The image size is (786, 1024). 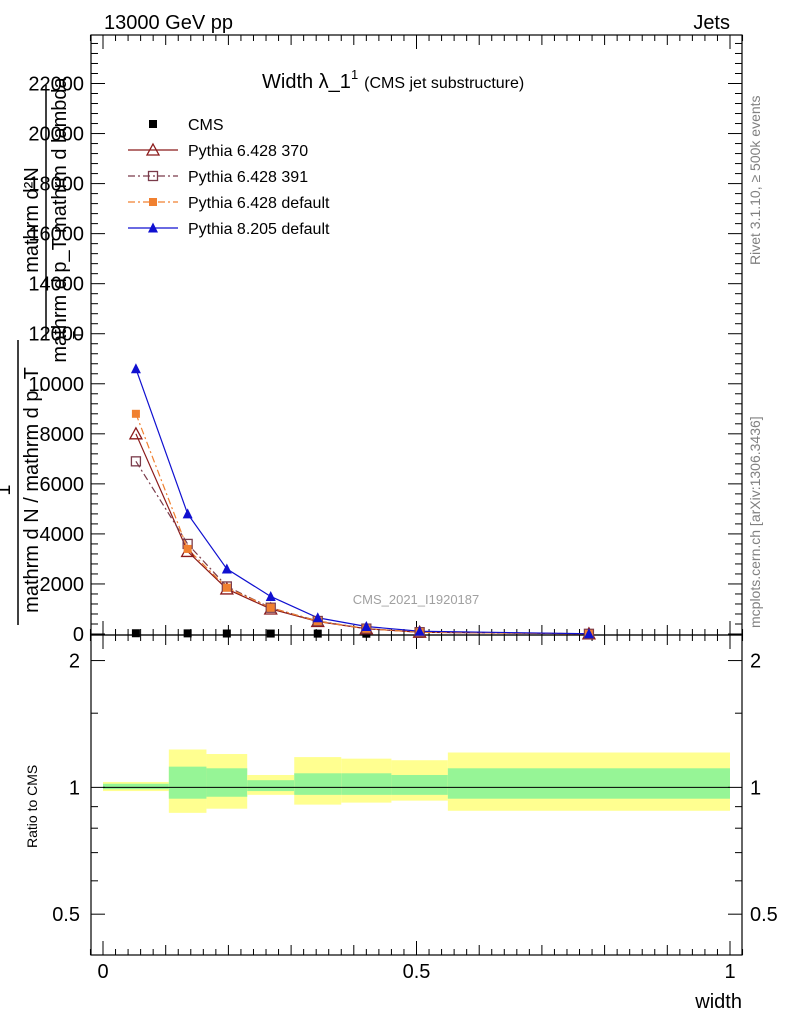 What do you see at coordinates (444, 83) in the screenshot?
I see `chart-subtitle: (CMS jet substructure)` at bounding box center [444, 83].